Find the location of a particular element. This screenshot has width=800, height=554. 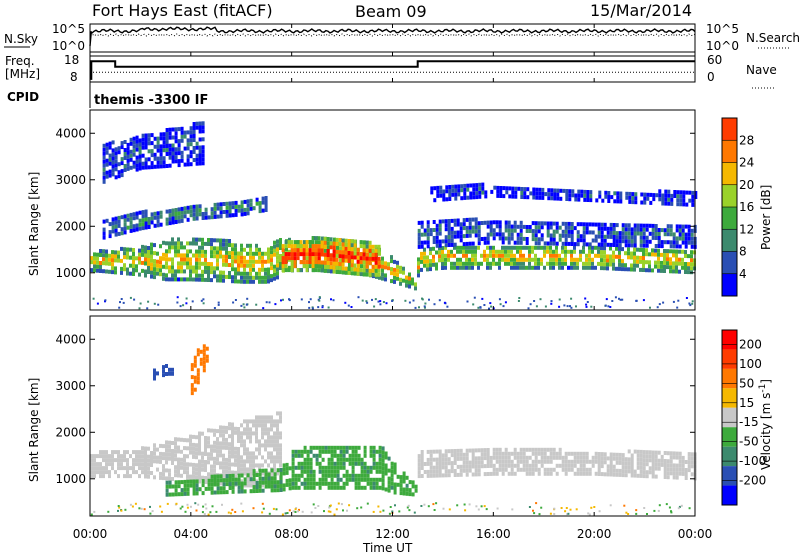

colorbar-swatch is located at coordinates (729, 398).